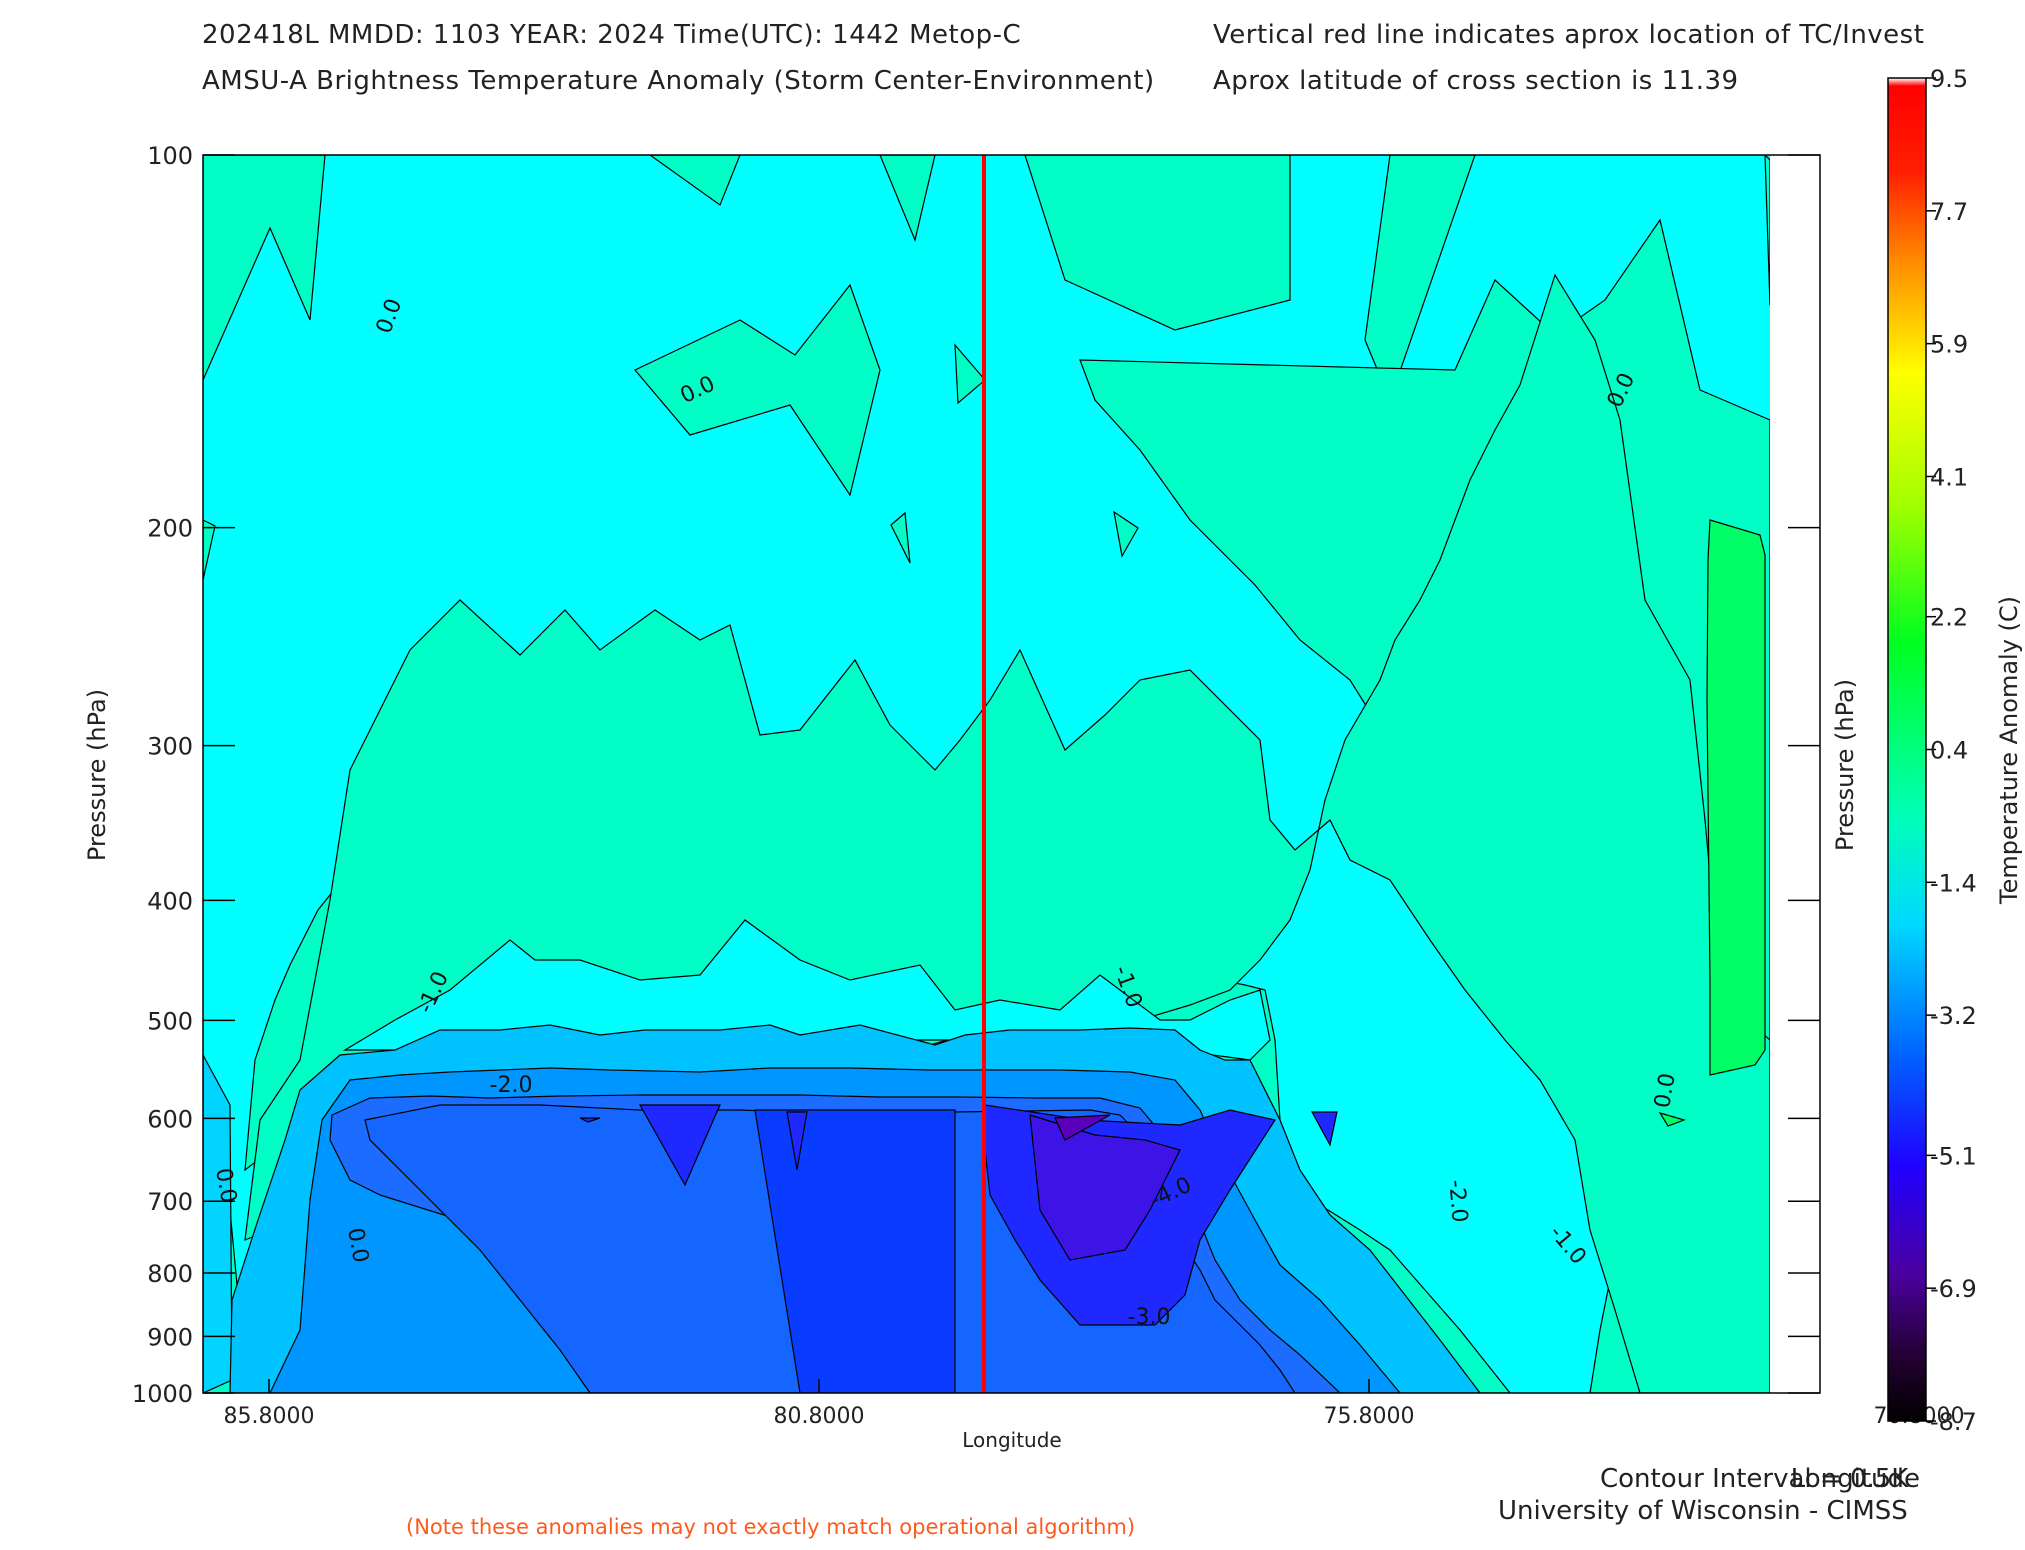 This screenshot has height=1550, width=2025. What do you see at coordinates (170, 156) in the screenshot?
I see `y-tick-label: 100` at bounding box center [170, 156].